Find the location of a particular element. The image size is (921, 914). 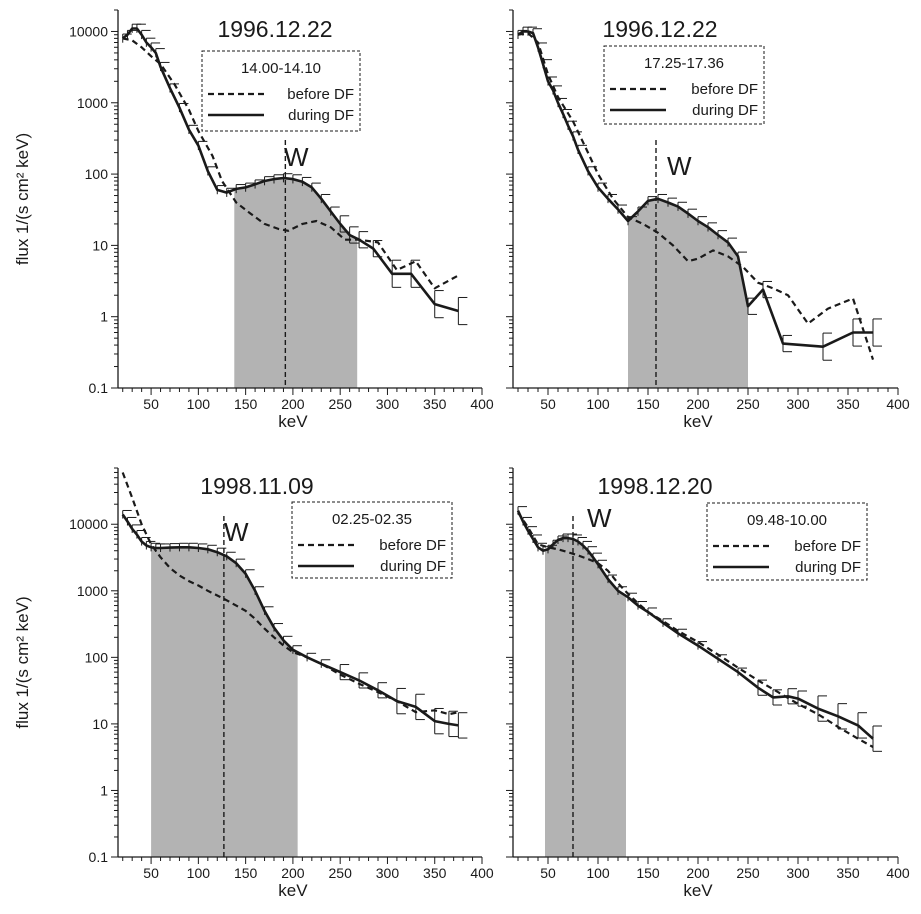

legend-interval: 14.00-14.10 is located at coordinates (281, 68).